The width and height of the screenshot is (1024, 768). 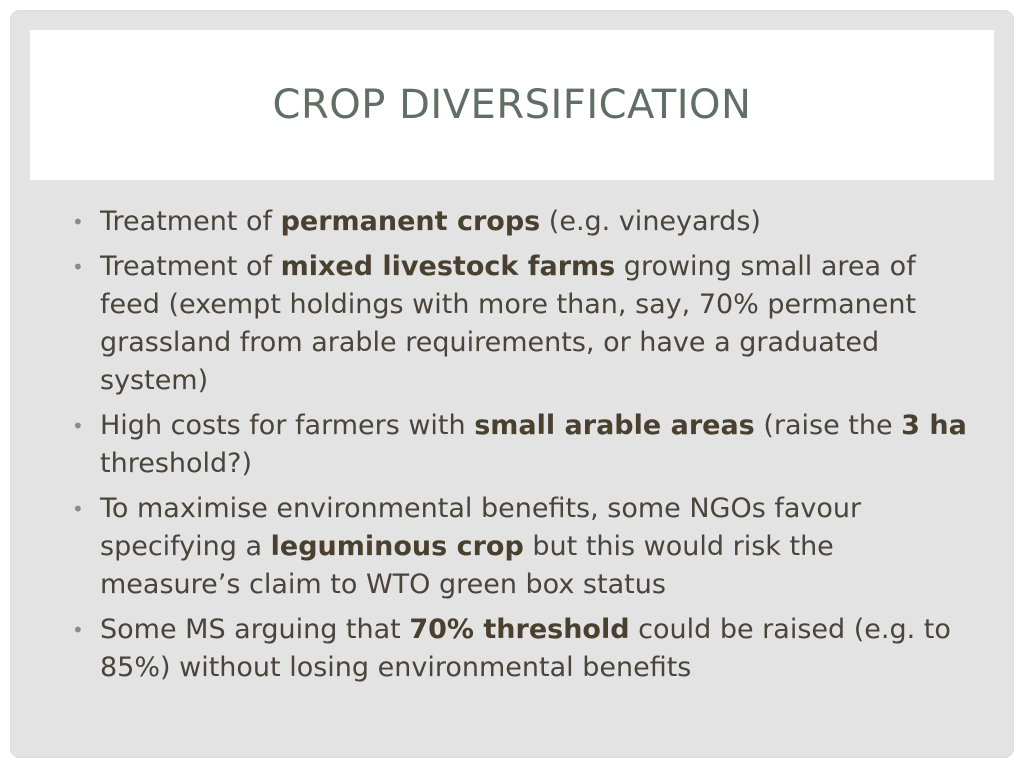 What do you see at coordinates (287, 425) in the screenshot?
I see `bullet-text: High costs for farmers with` at bounding box center [287, 425].